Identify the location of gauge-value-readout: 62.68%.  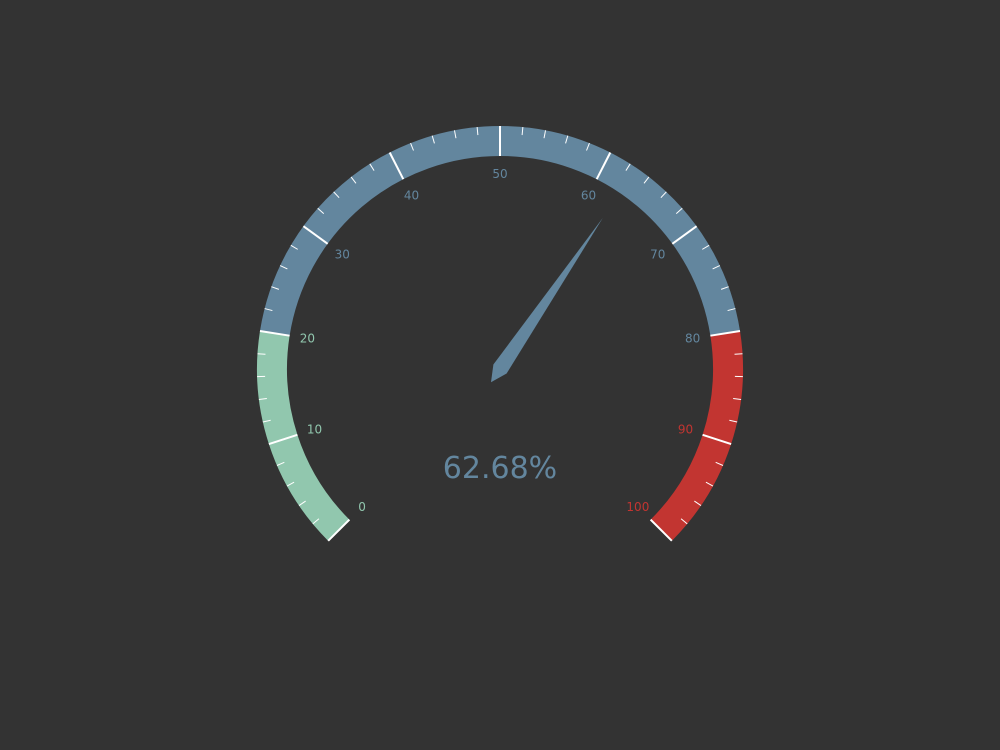
(500, 468).